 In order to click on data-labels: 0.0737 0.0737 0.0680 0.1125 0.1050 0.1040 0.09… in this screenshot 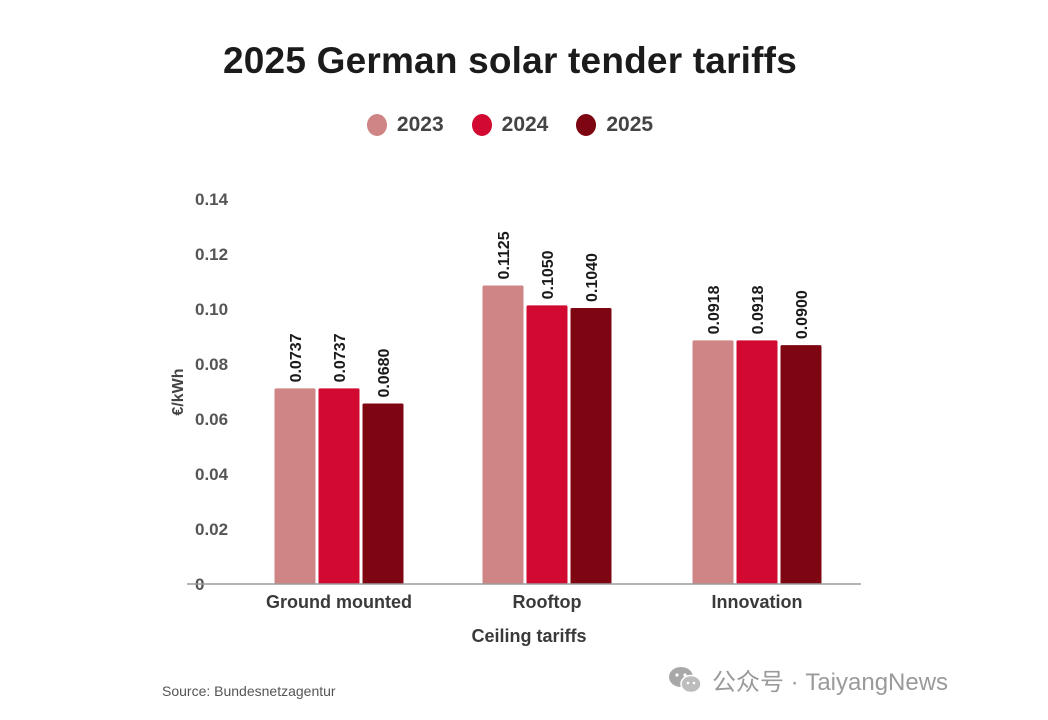, I will do `click(549, 314)`.